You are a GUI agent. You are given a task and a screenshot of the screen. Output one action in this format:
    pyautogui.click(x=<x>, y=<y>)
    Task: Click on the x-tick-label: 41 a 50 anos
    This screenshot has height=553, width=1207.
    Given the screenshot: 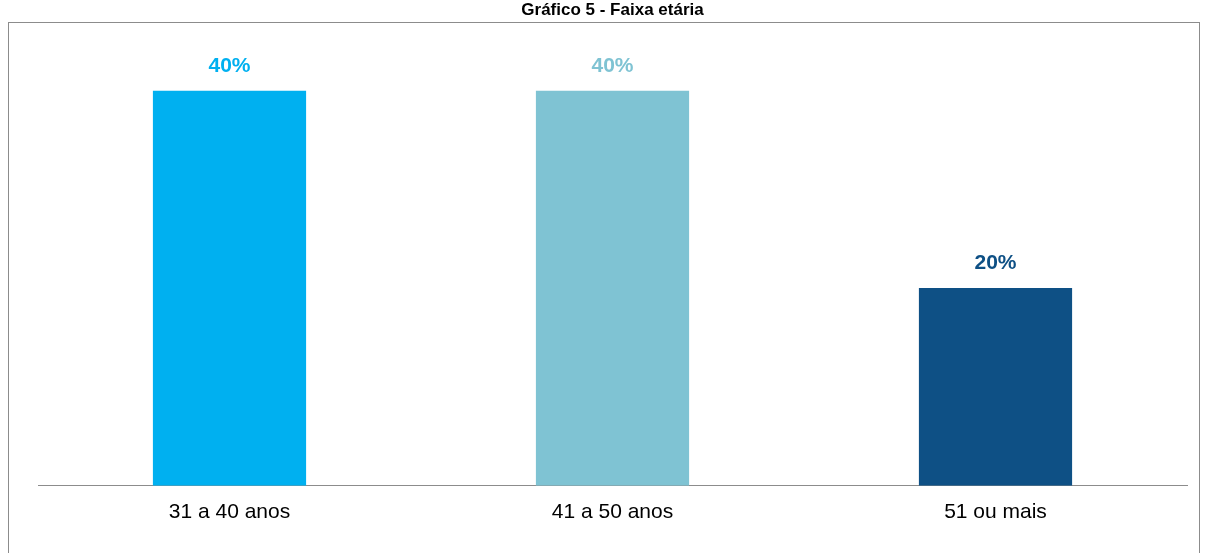 What is the action you would take?
    pyautogui.click(x=612, y=511)
    